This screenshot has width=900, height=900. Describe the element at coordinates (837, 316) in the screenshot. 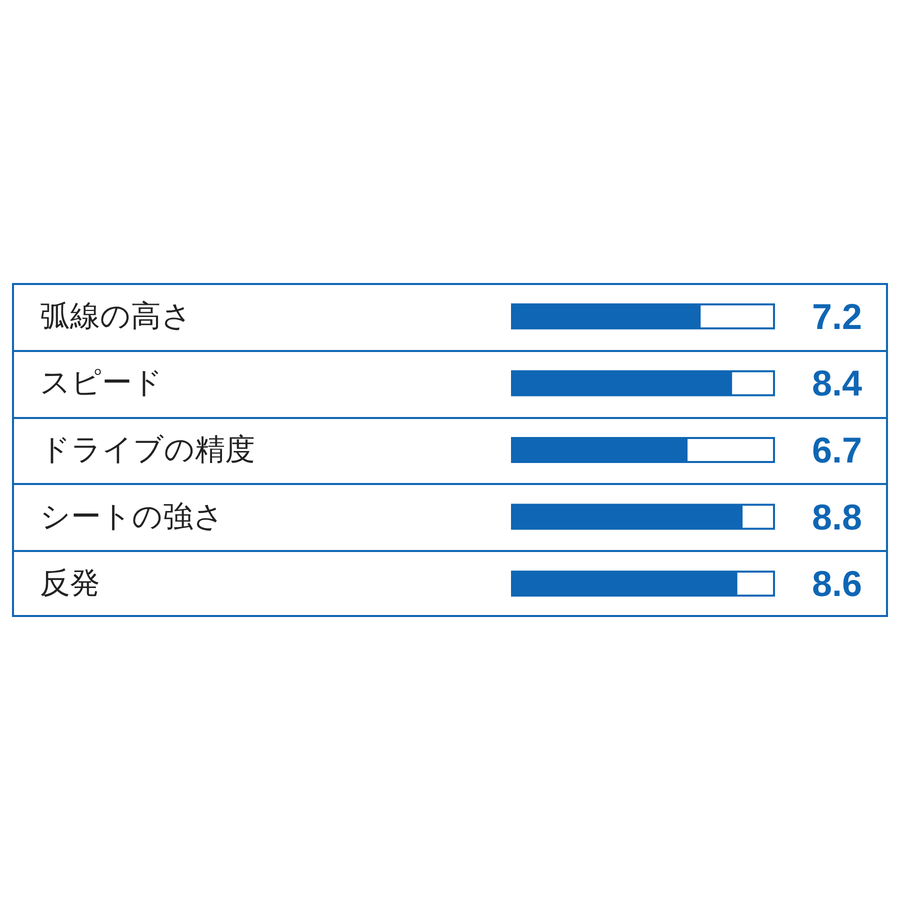

I see `data-label: 7.2` at that location.